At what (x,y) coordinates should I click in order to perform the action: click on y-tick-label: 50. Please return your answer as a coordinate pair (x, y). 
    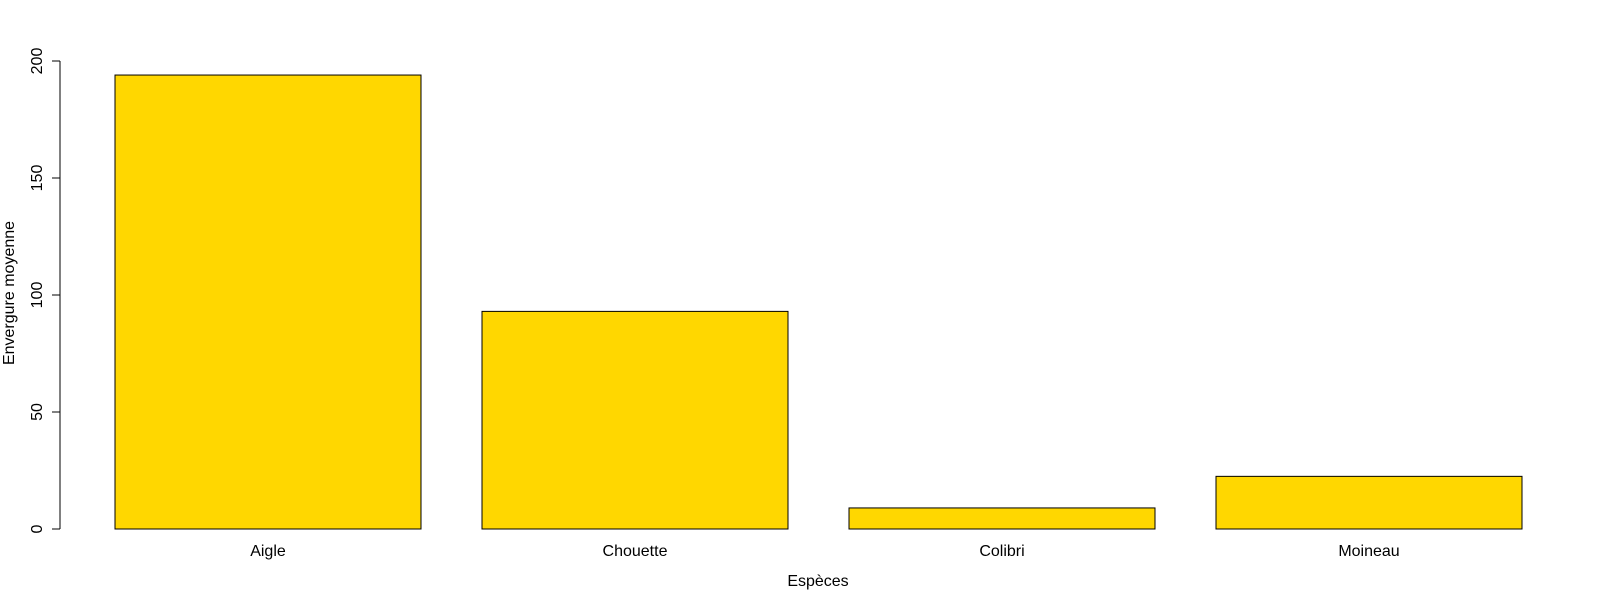
    Looking at the image, I should click on (37, 412).